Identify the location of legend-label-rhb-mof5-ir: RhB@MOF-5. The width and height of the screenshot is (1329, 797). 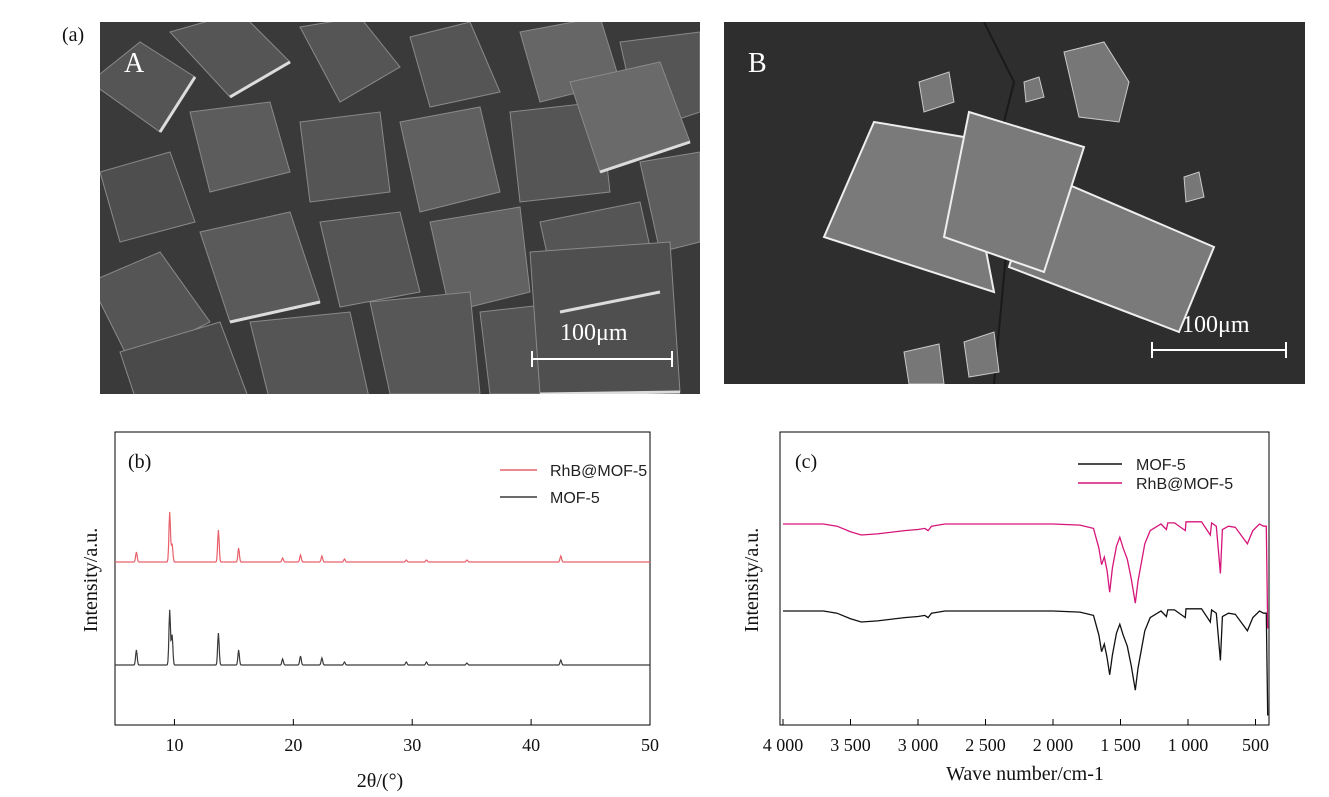
(1184, 484).